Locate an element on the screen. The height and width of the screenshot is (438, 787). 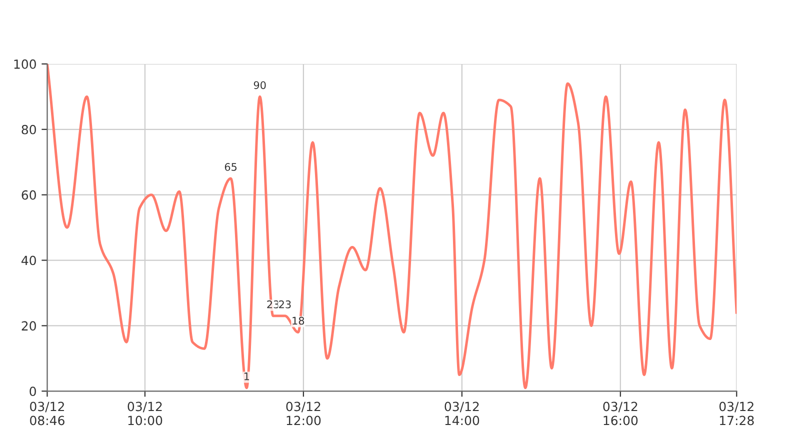
y-tick-label: 80 is located at coordinates (29, 129).